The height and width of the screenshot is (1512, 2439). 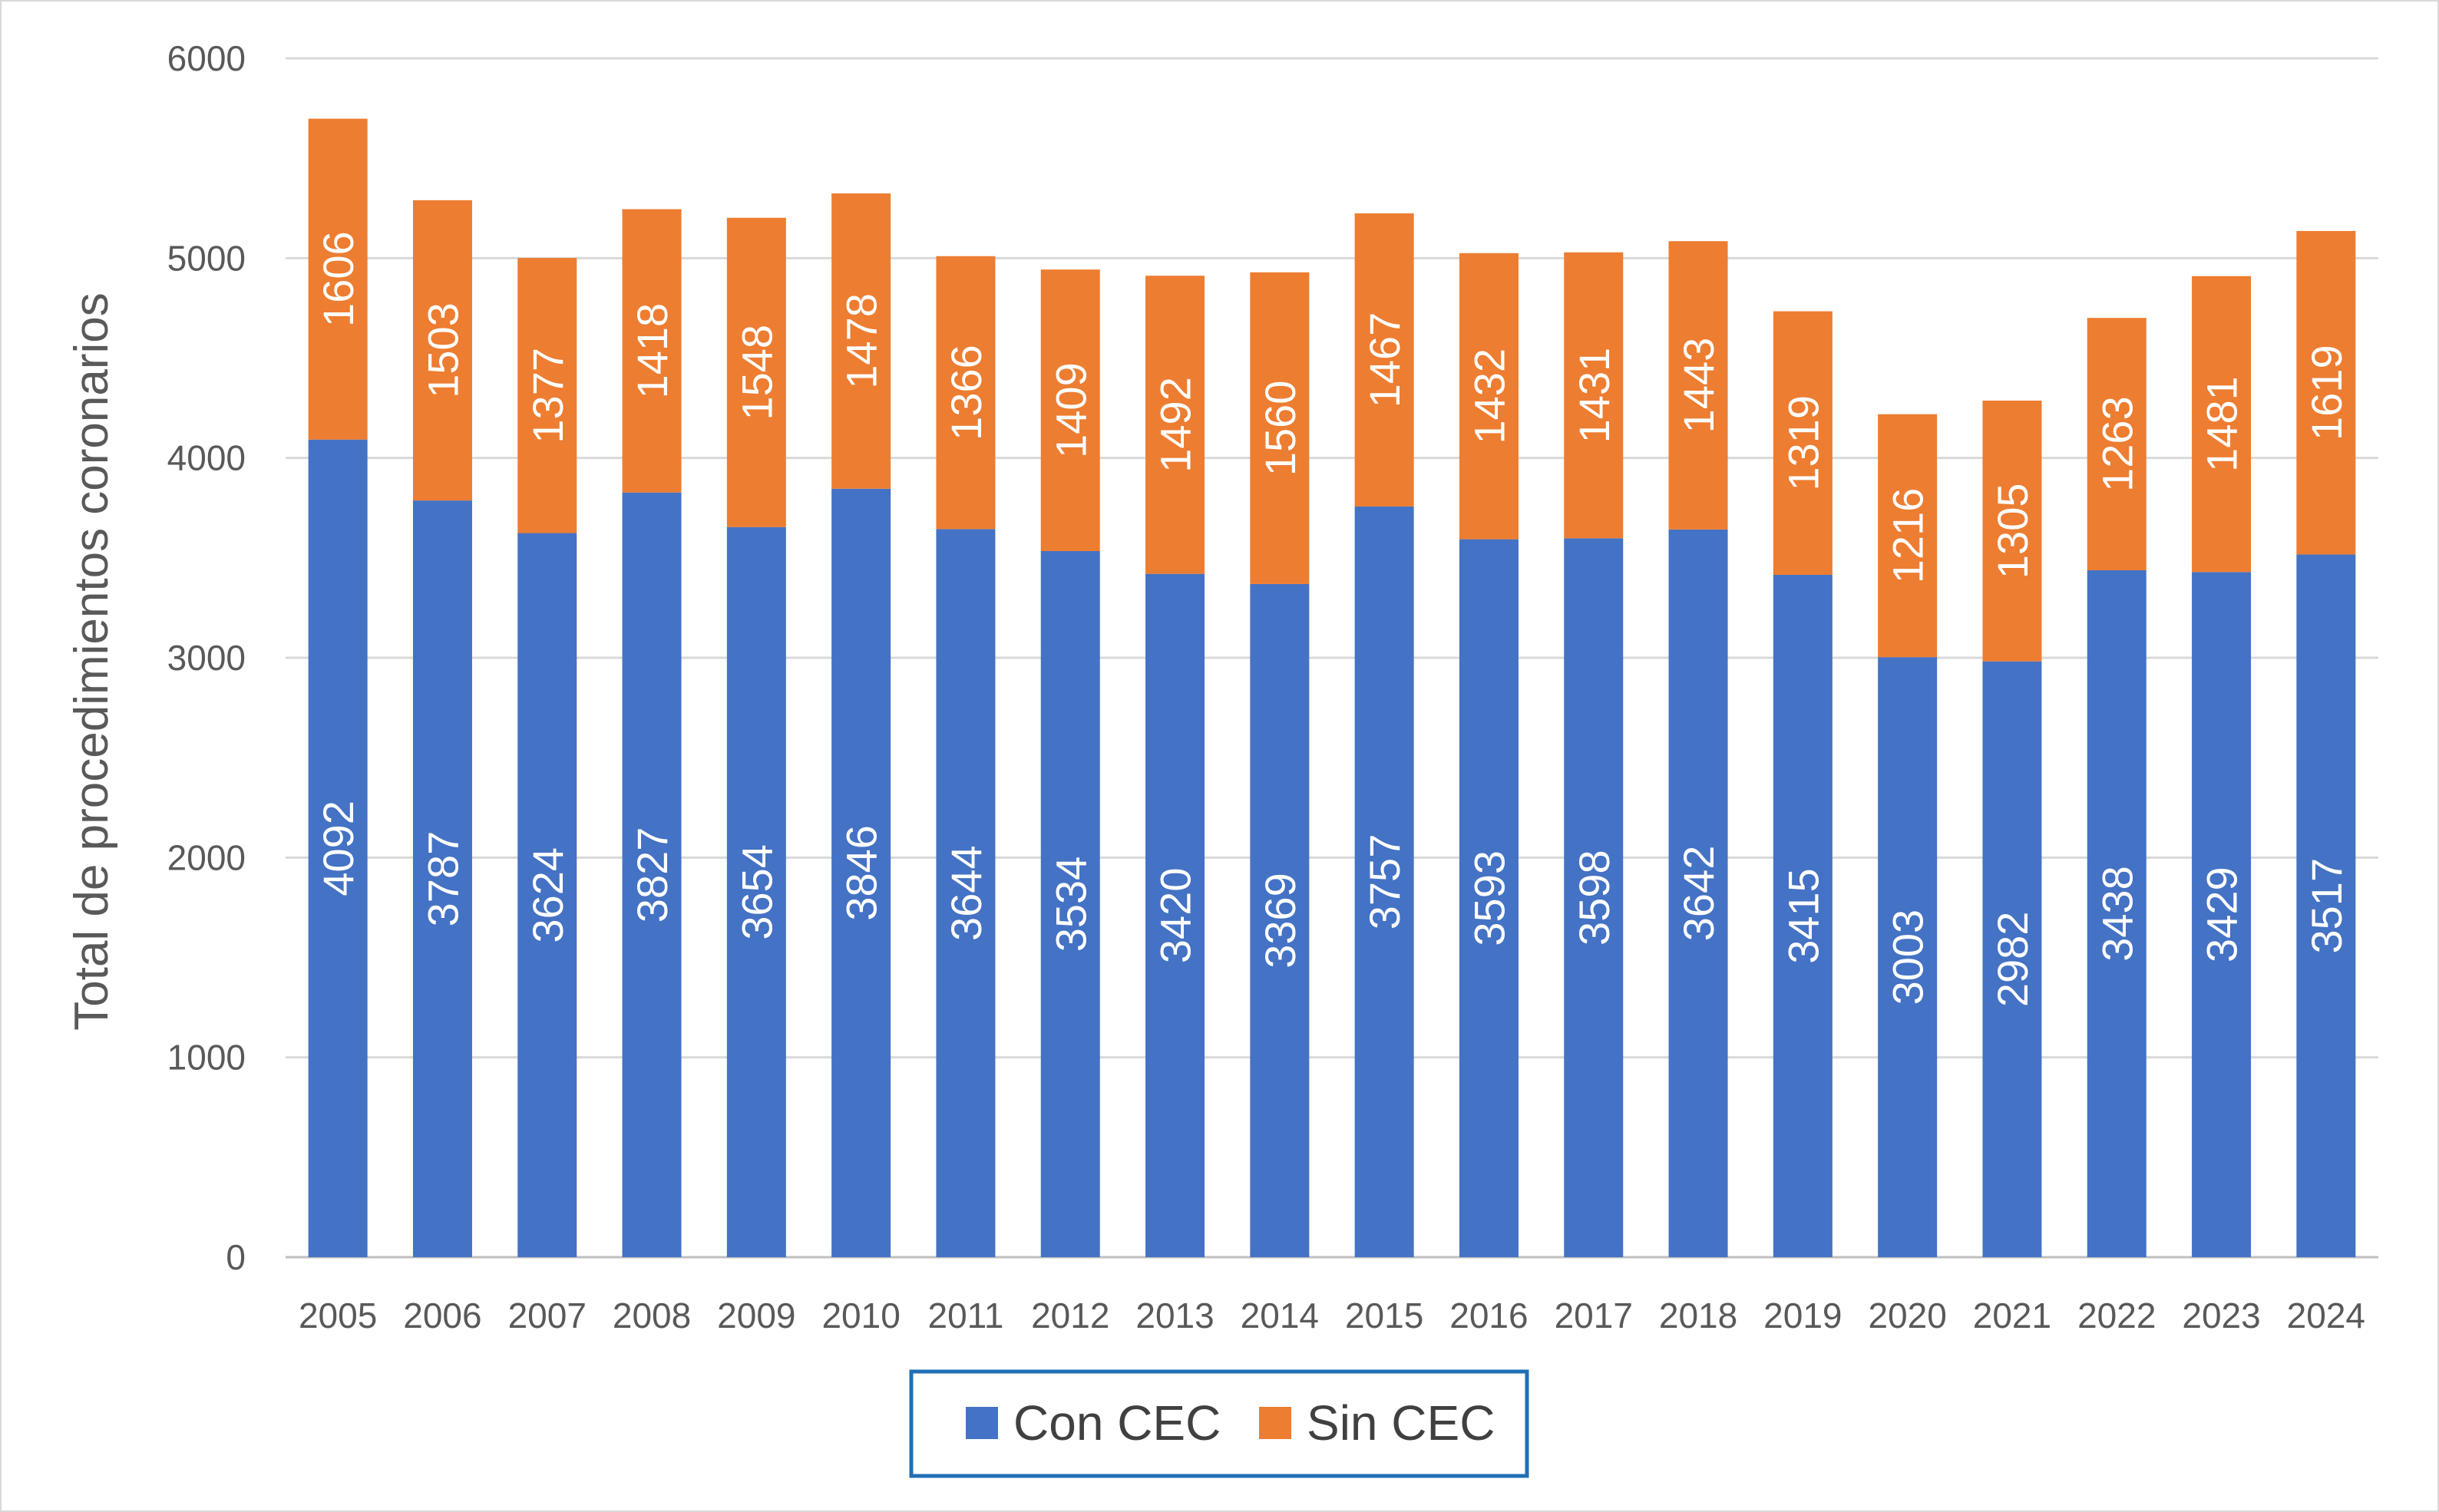 What do you see at coordinates (2326, 1316) in the screenshot?
I see `x-tick-label: 2024` at bounding box center [2326, 1316].